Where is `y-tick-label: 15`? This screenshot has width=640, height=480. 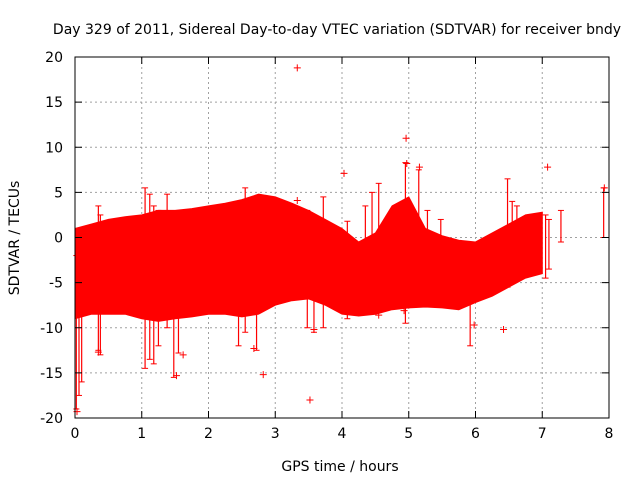 y-tick-label: 15 is located at coordinates (54, 103).